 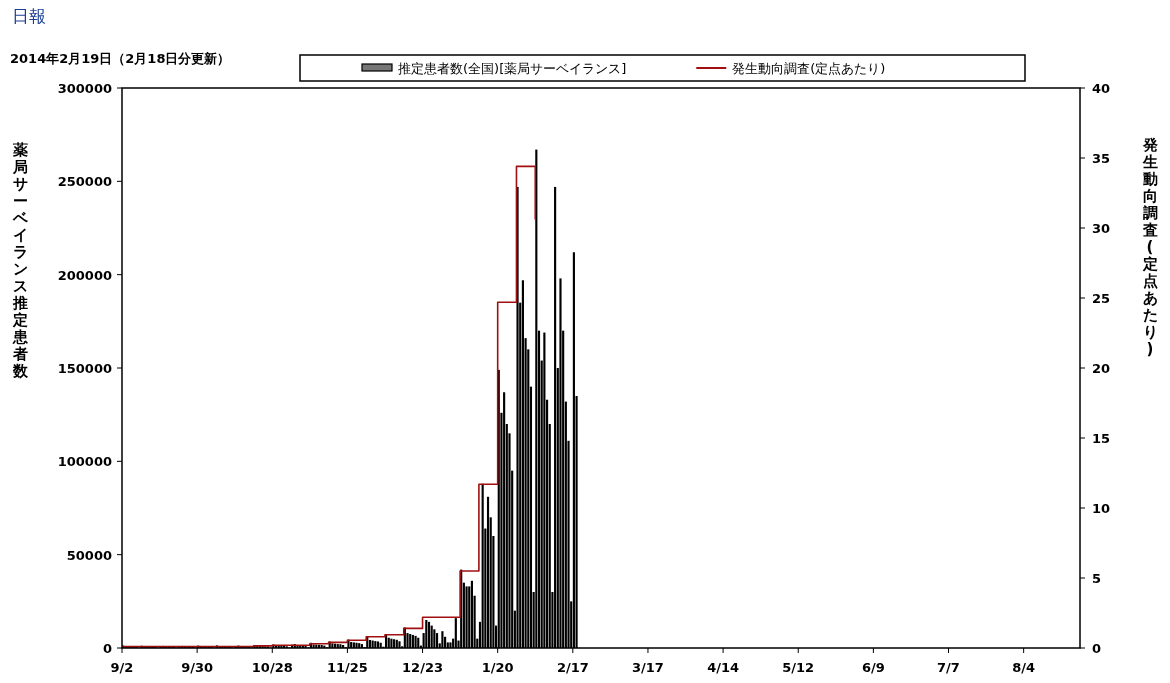 I want to click on x-tick-label: 9/2, so click(x=122, y=667).